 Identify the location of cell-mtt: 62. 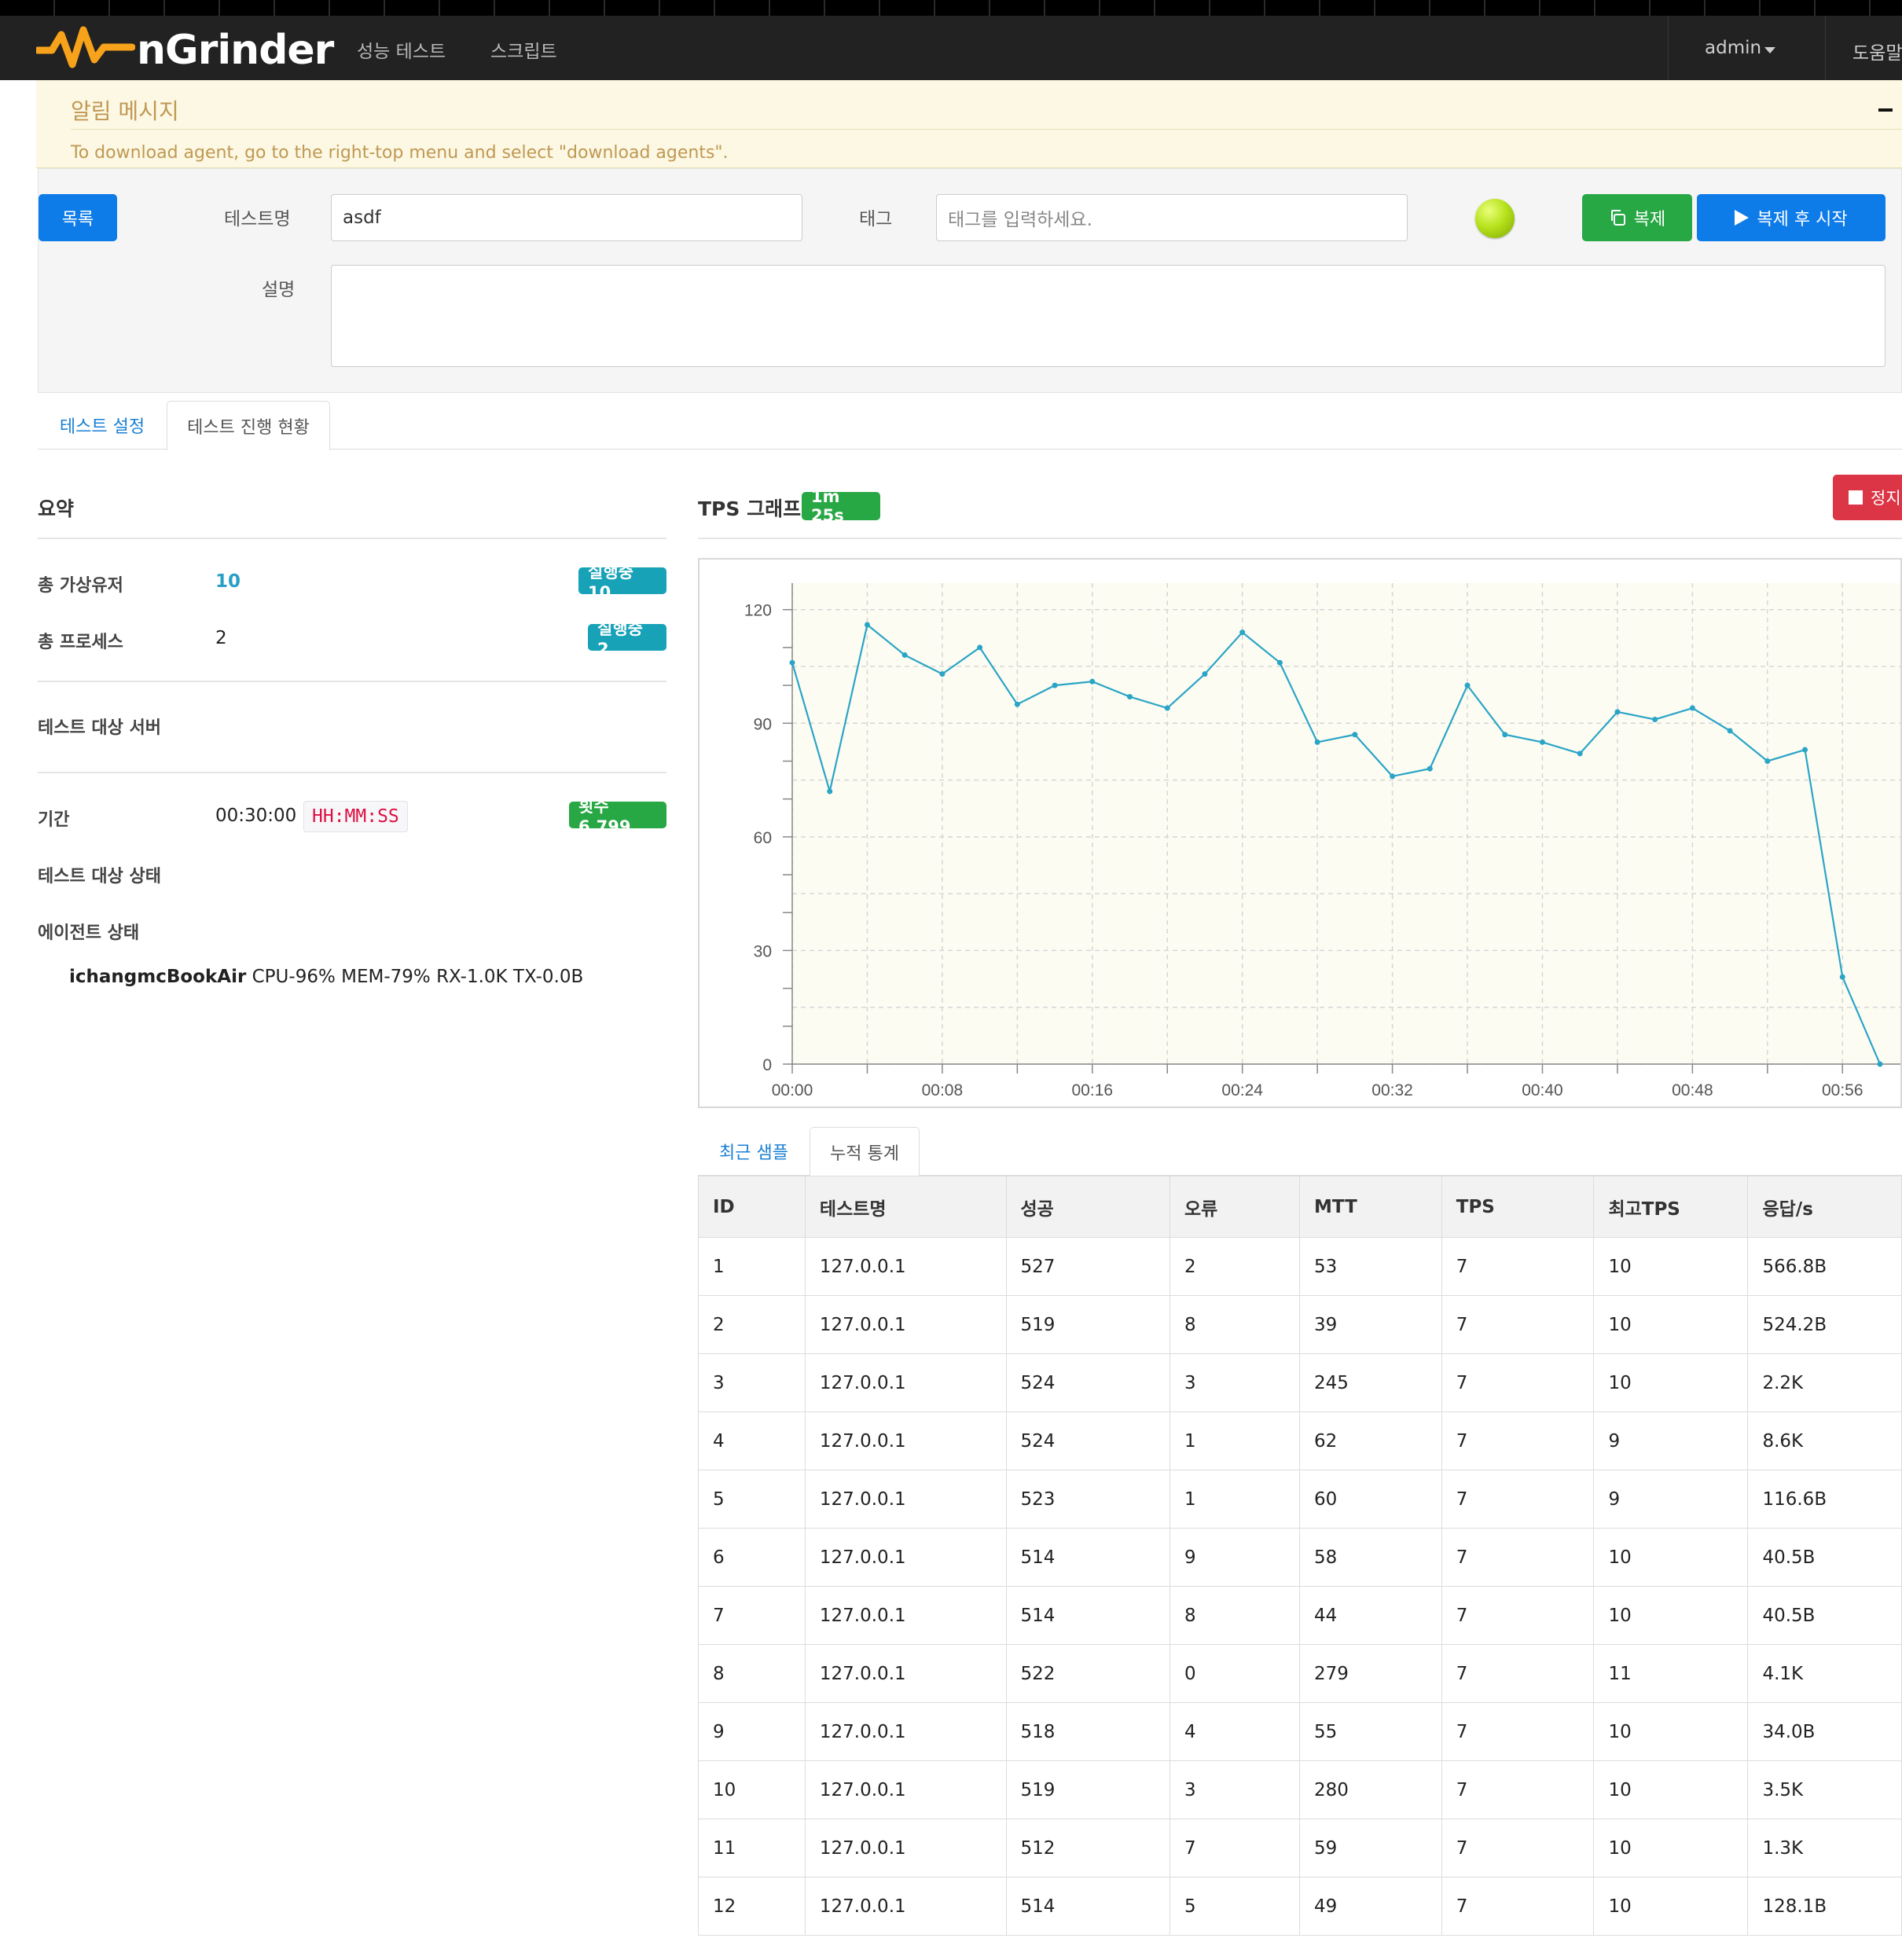
(1370, 1440).